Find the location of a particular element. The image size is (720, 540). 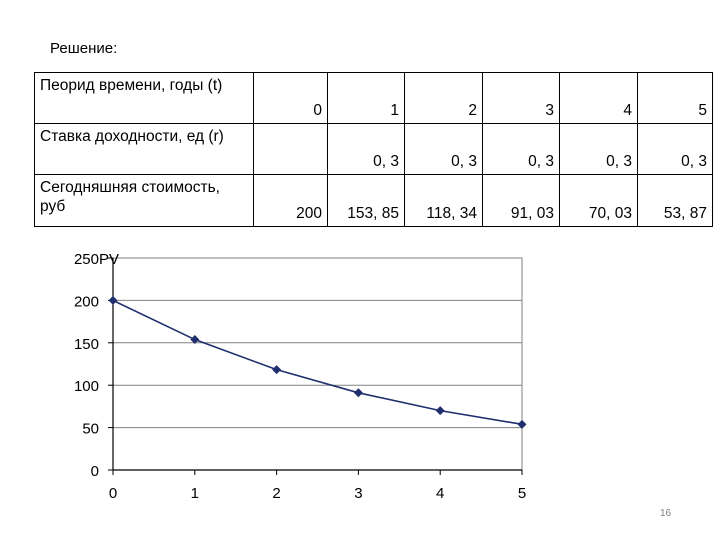

x-tick-label: 3 is located at coordinates (358, 493).